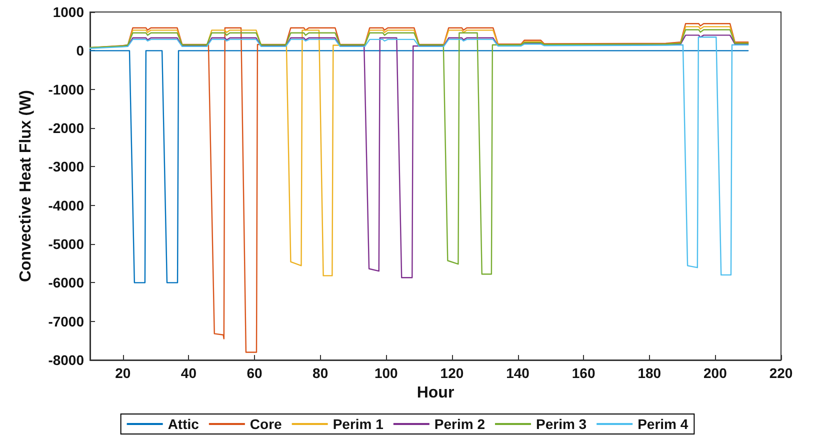 The image size is (815, 438). Describe the element at coordinates (320, 373) in the screenshot. I see `x-tick-label: 80` at that location.